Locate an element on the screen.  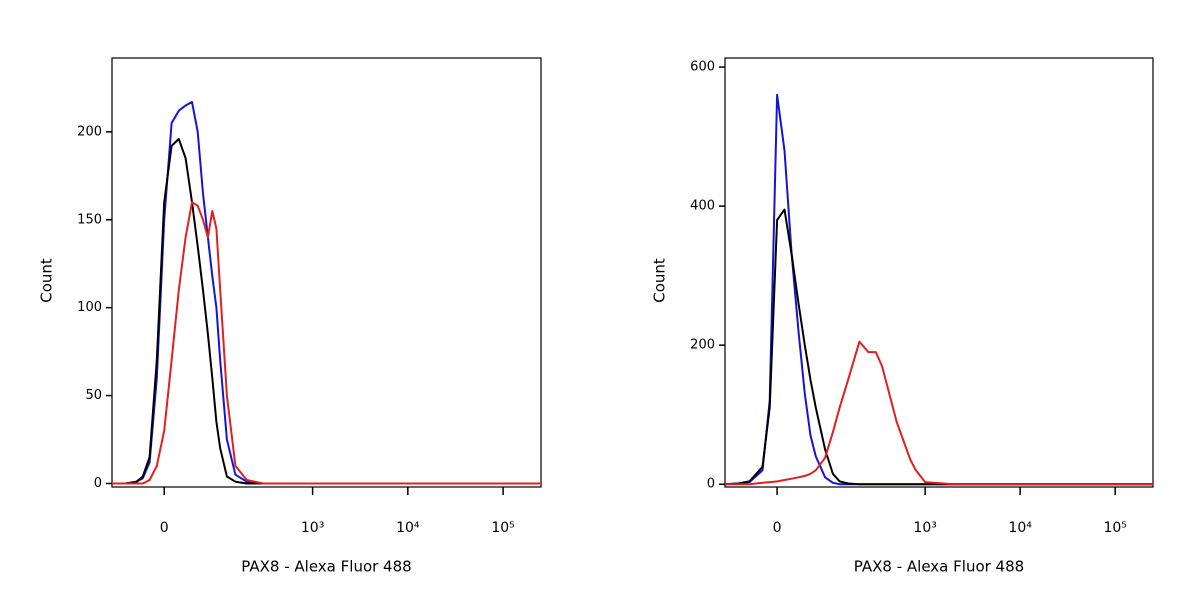
y-tick-label: 400 is located at coordinates (702, 206).